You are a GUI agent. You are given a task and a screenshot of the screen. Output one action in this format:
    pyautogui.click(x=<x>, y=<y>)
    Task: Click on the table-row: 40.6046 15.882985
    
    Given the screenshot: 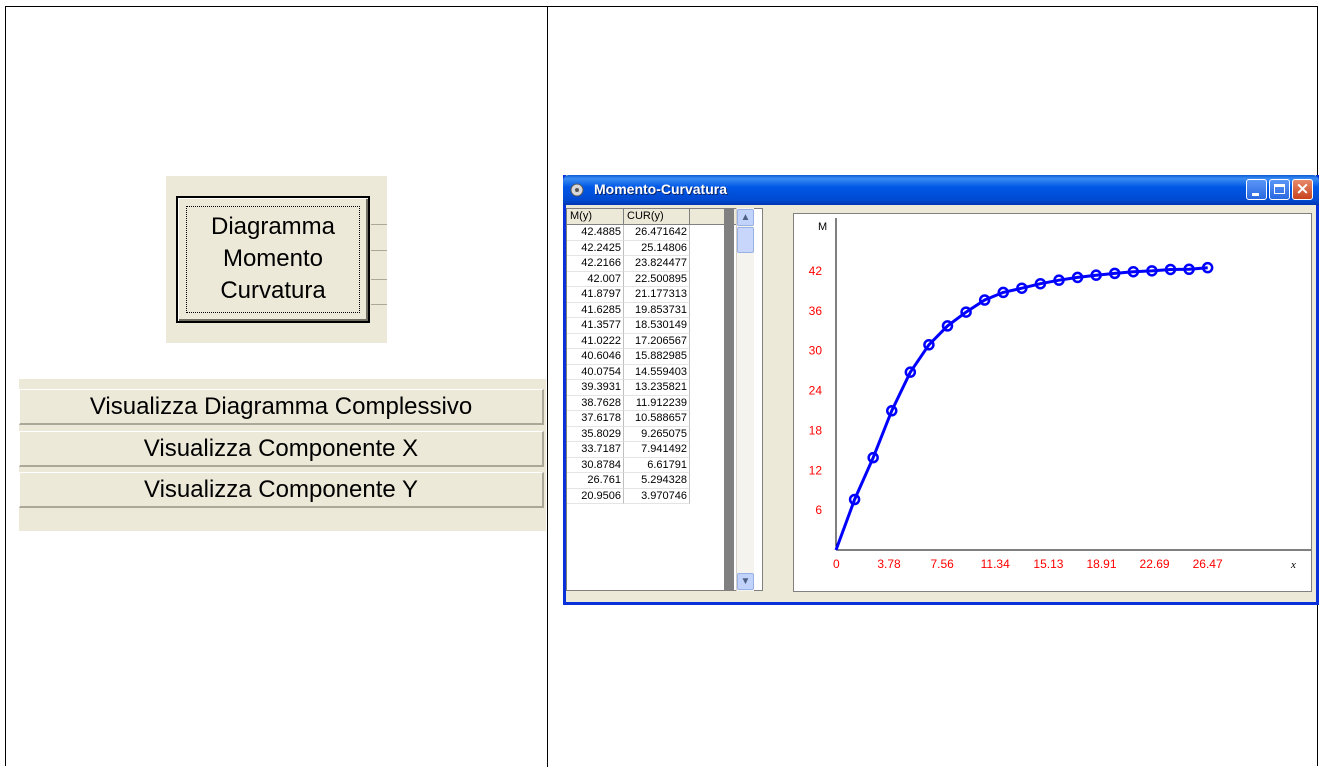 What is the action you would take?
    pyautogui.click(x=647, y=357)
    